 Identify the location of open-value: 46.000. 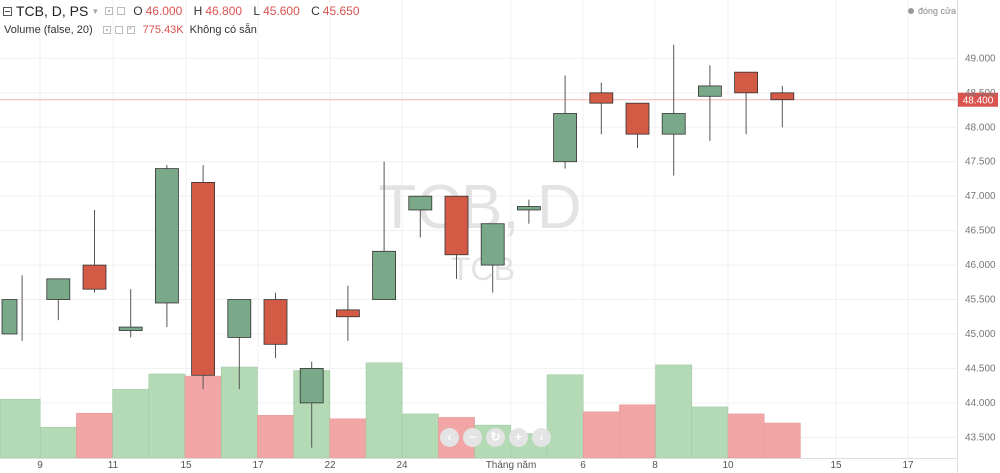
(164, 11).